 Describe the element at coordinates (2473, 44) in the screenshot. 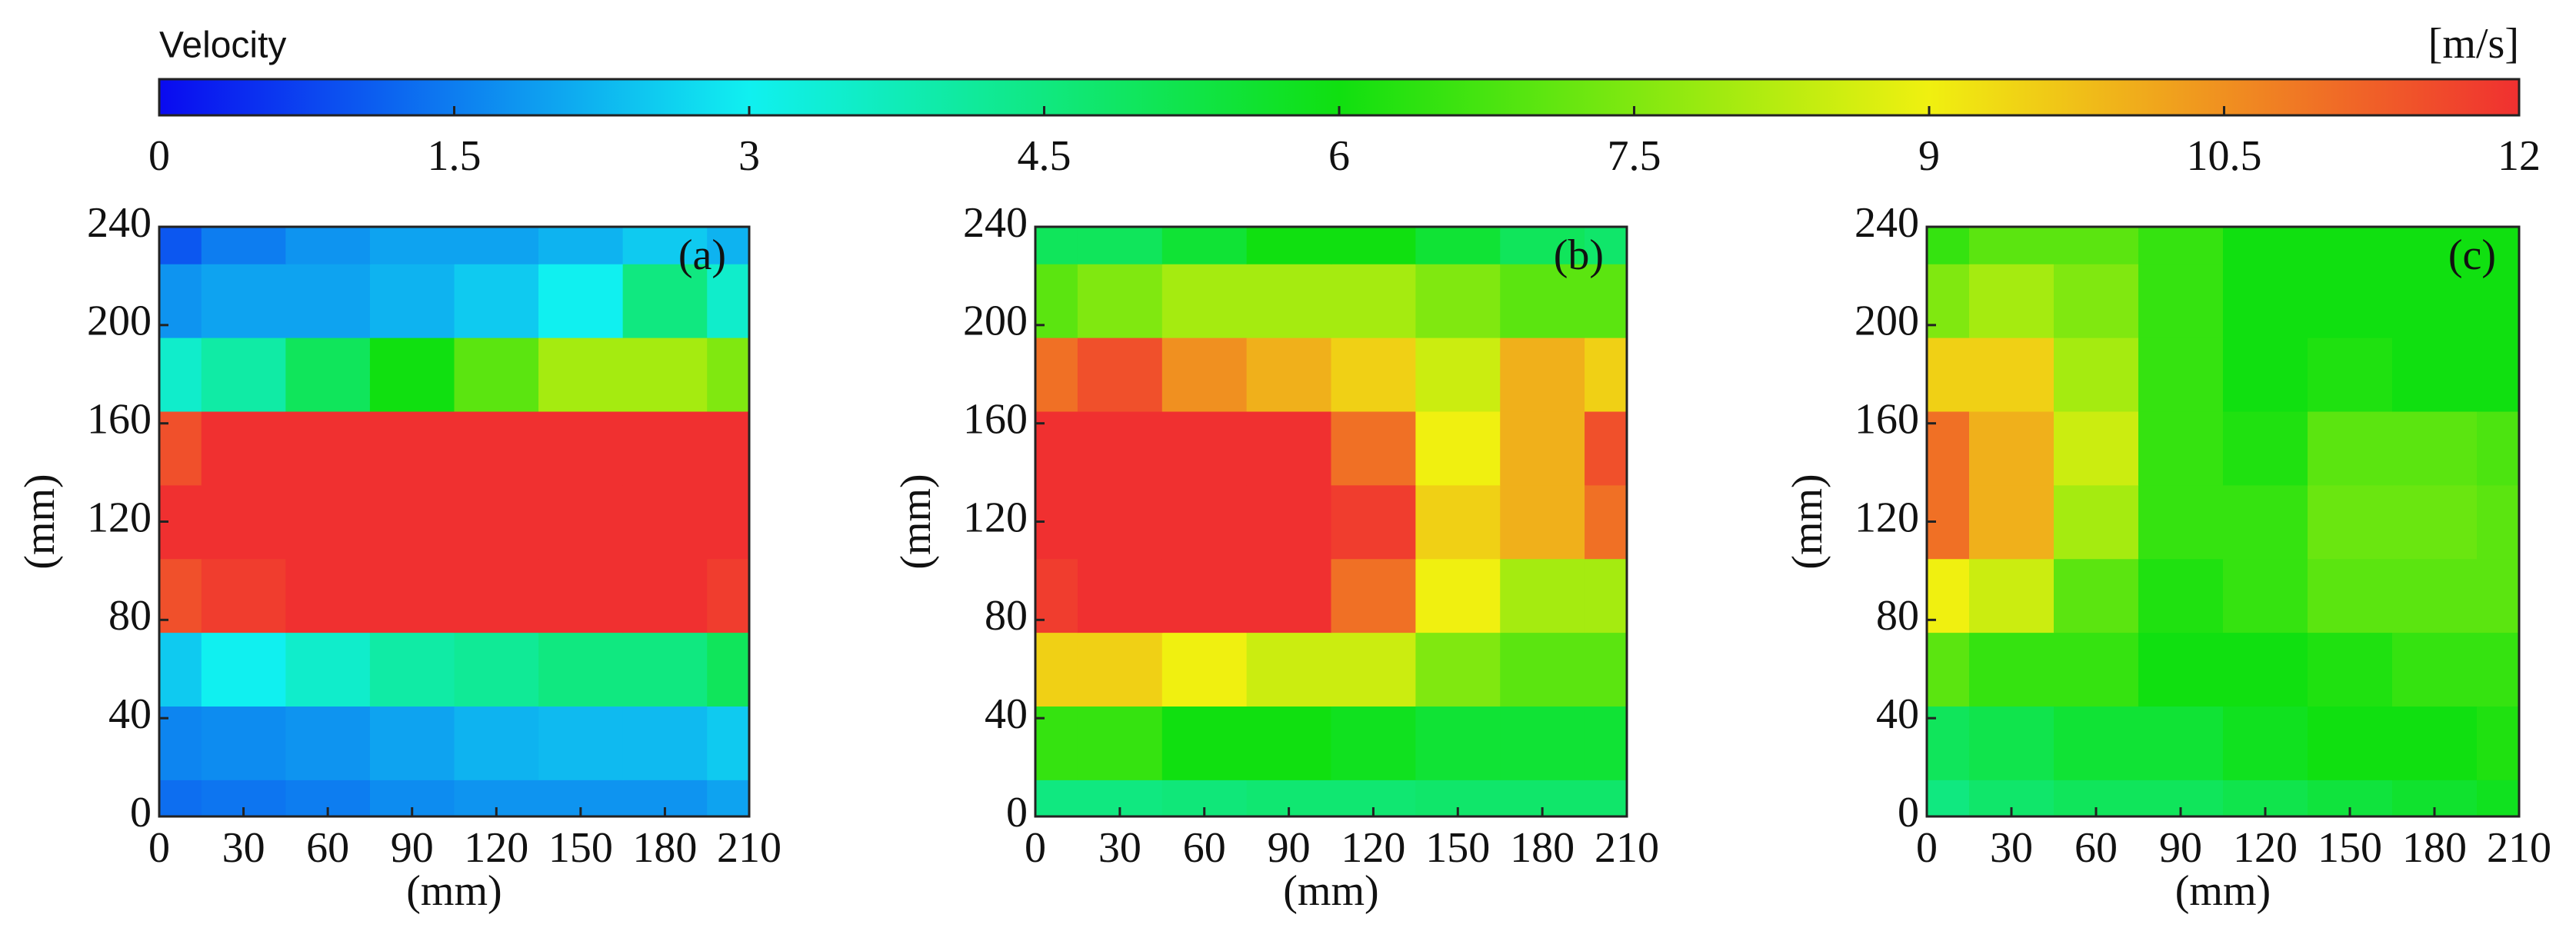

I see `colorbar-unit: [m/s]` at that location.